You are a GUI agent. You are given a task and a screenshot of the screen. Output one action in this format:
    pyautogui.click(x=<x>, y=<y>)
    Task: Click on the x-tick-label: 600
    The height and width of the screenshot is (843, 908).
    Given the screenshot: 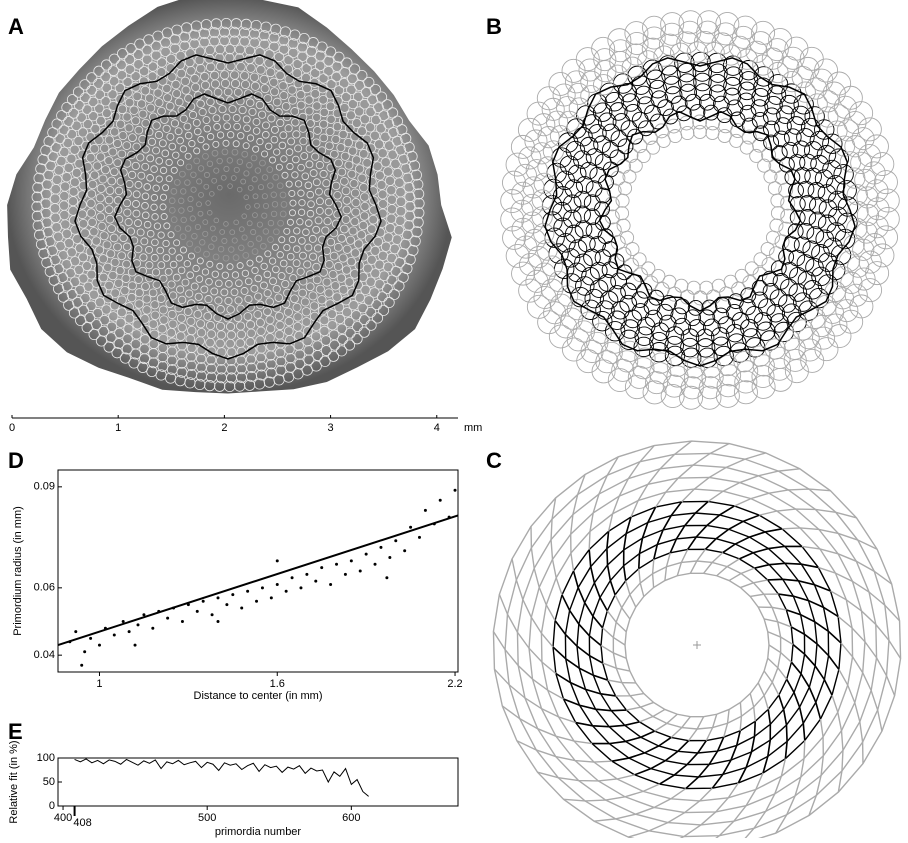 What is the action you would take?
    pyautogui.click(x=351, y=818)
    